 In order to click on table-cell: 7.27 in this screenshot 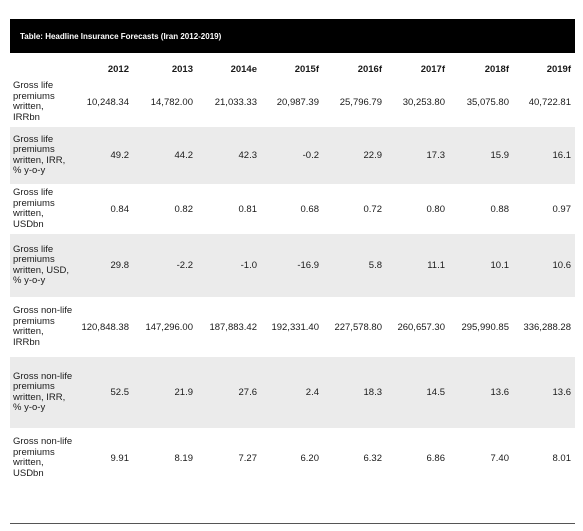, I will do `click(248, 458)`.